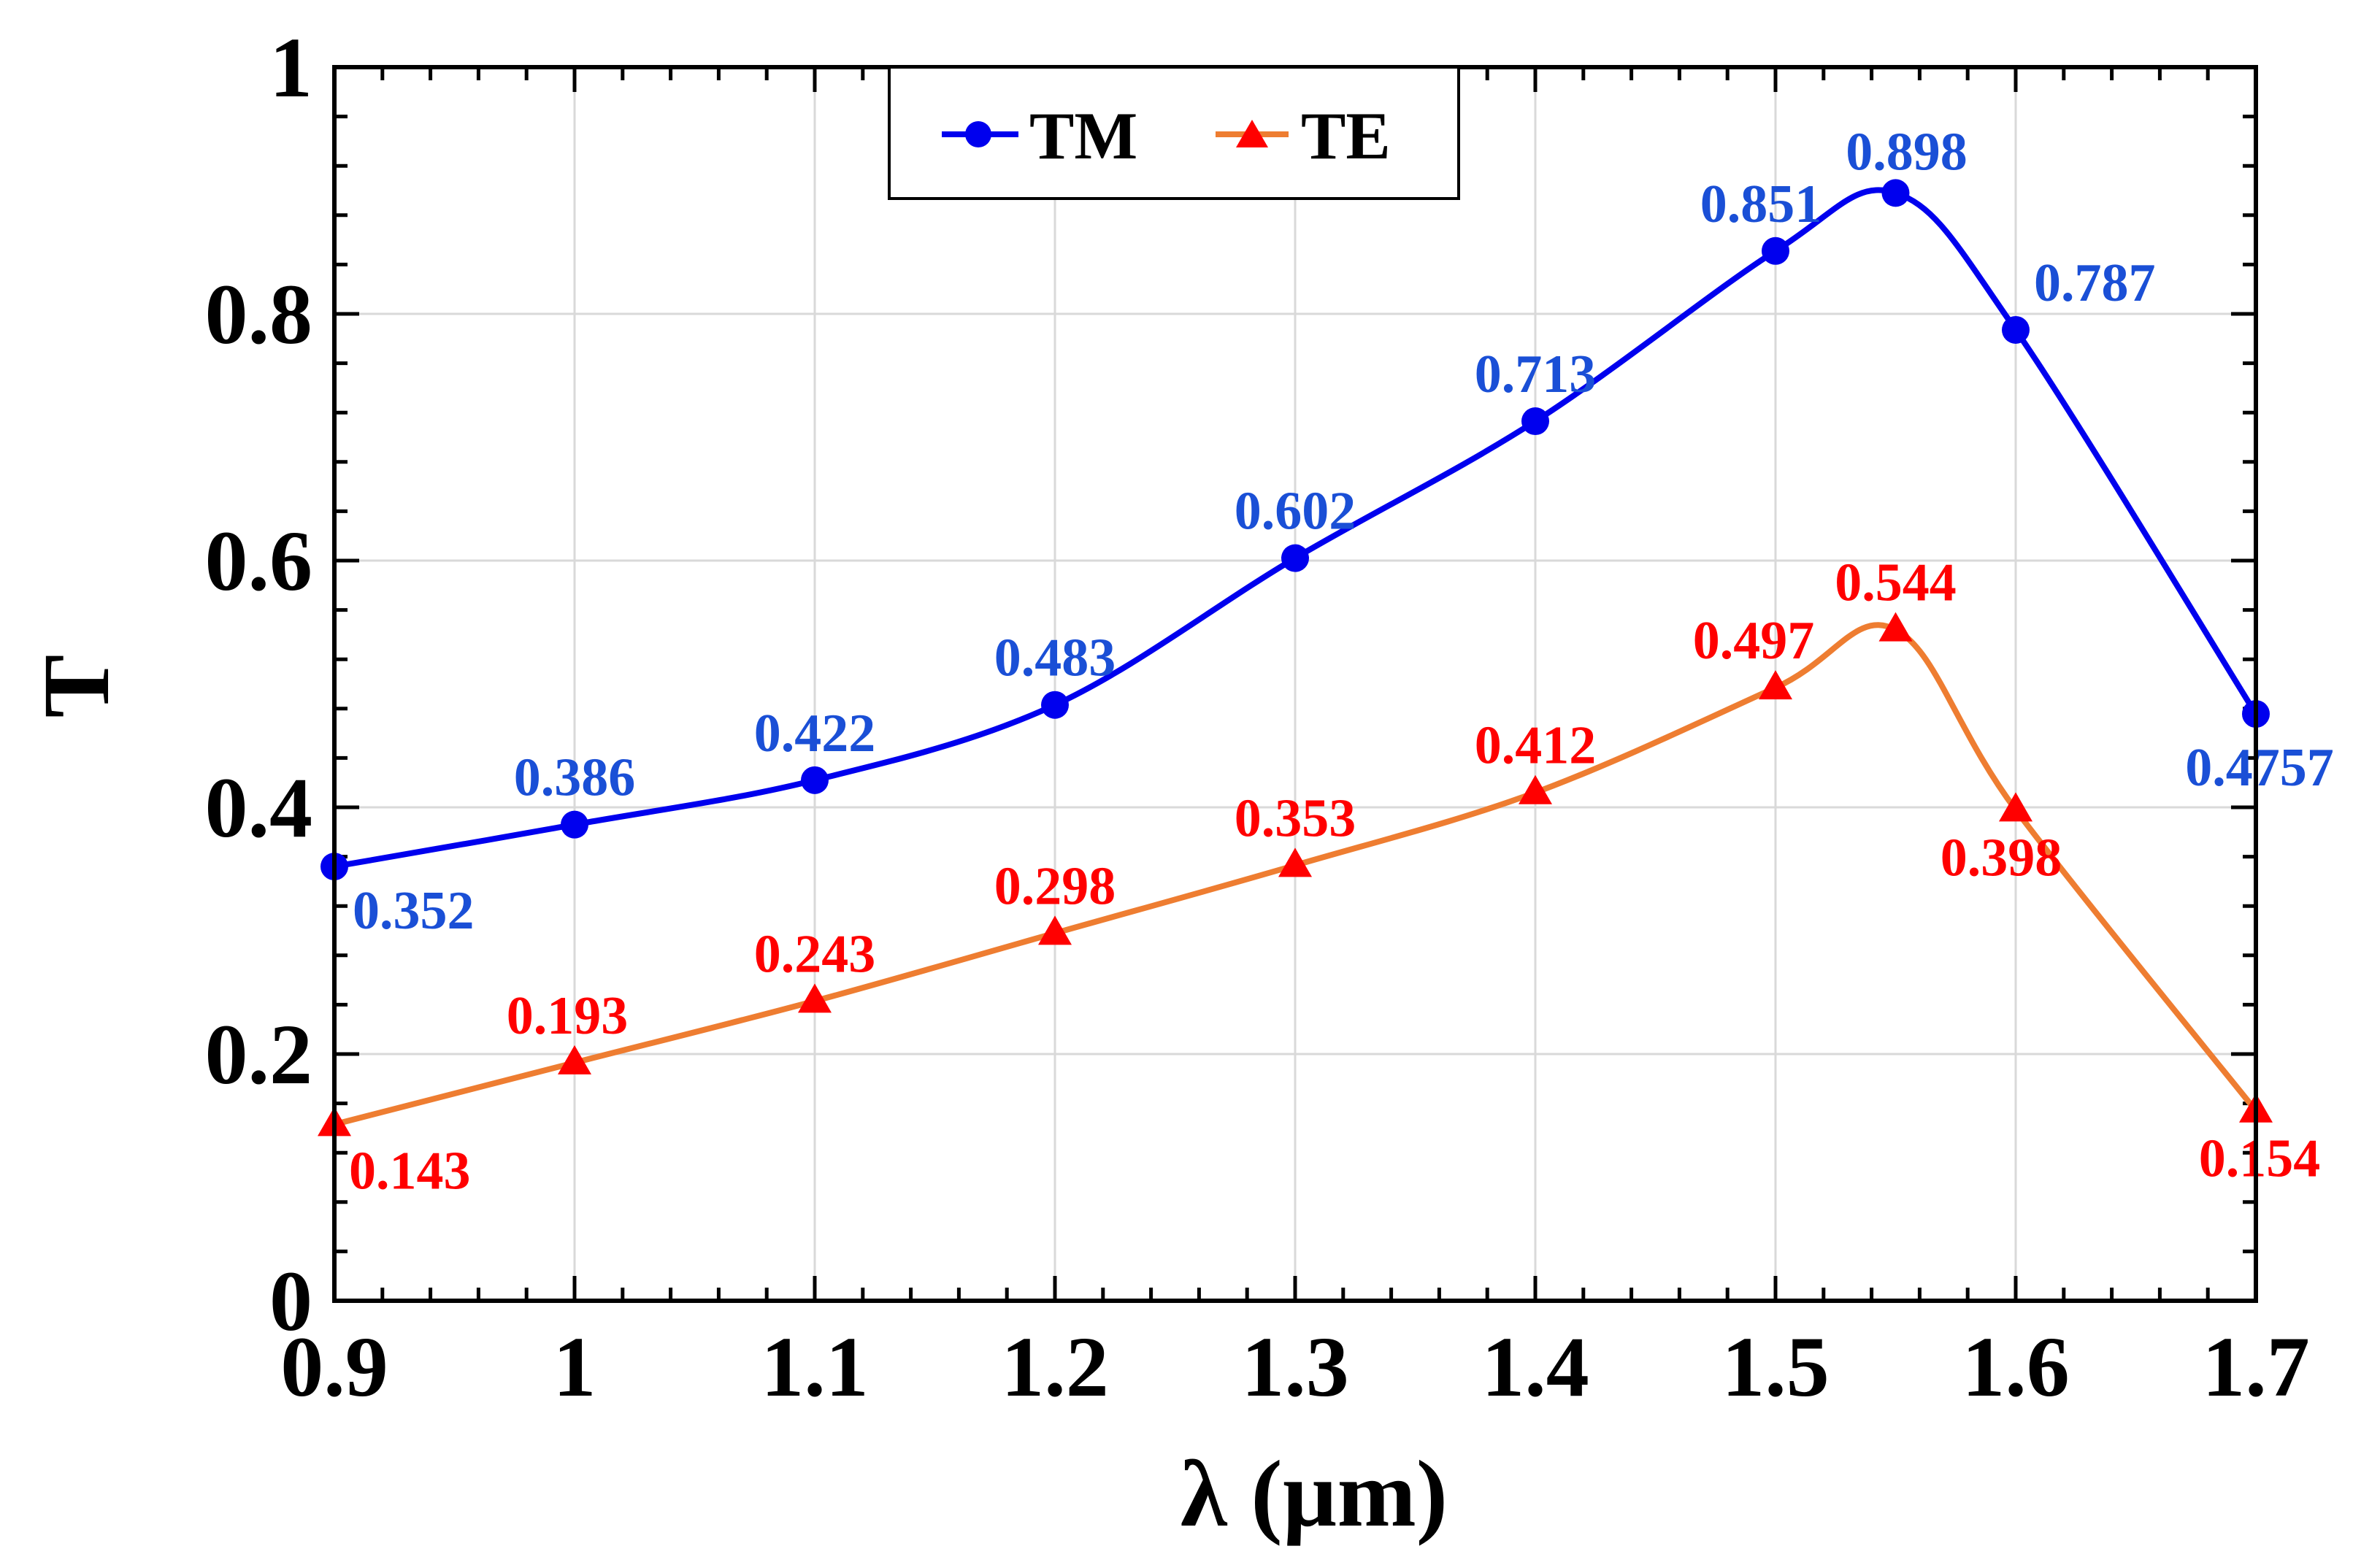 This screenshot has width=2380, height=1565. I want to click on x-tick-label: 1.1, so click(815, 1367).